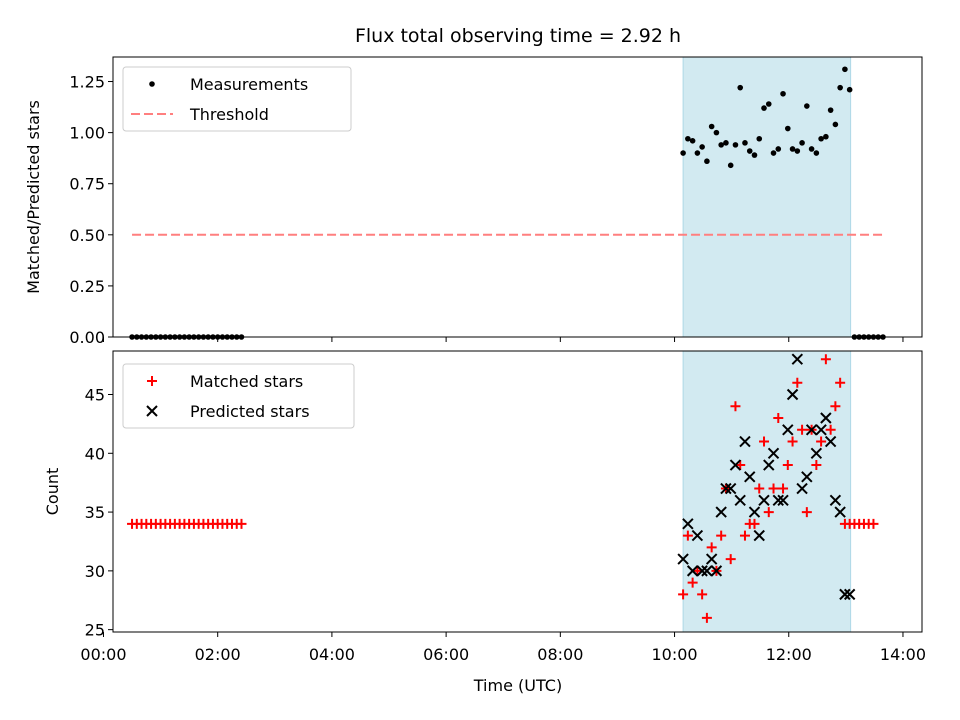 The height and width of the screenshot is (720, 960). What do you see at coordinates (767, 197) in the screenshot?
I see `observing-window-band` at bounding box center [767, 197].